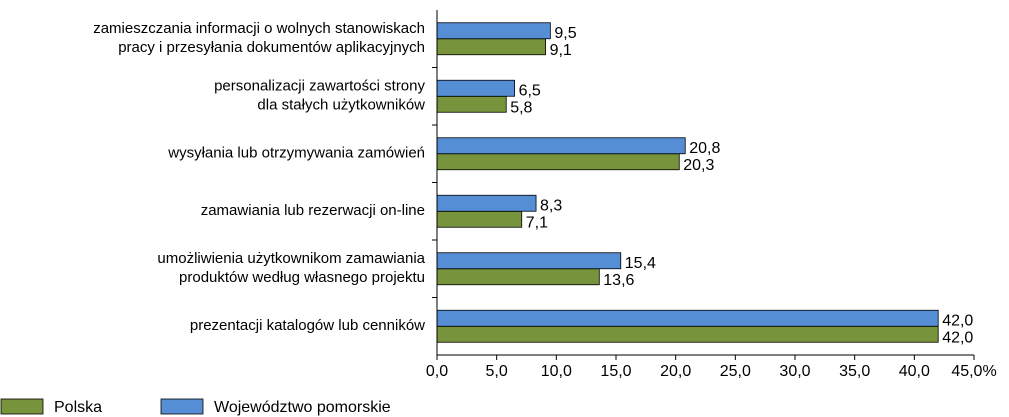  I want to click on x-tick-label: 5,0, so click(497, 371).